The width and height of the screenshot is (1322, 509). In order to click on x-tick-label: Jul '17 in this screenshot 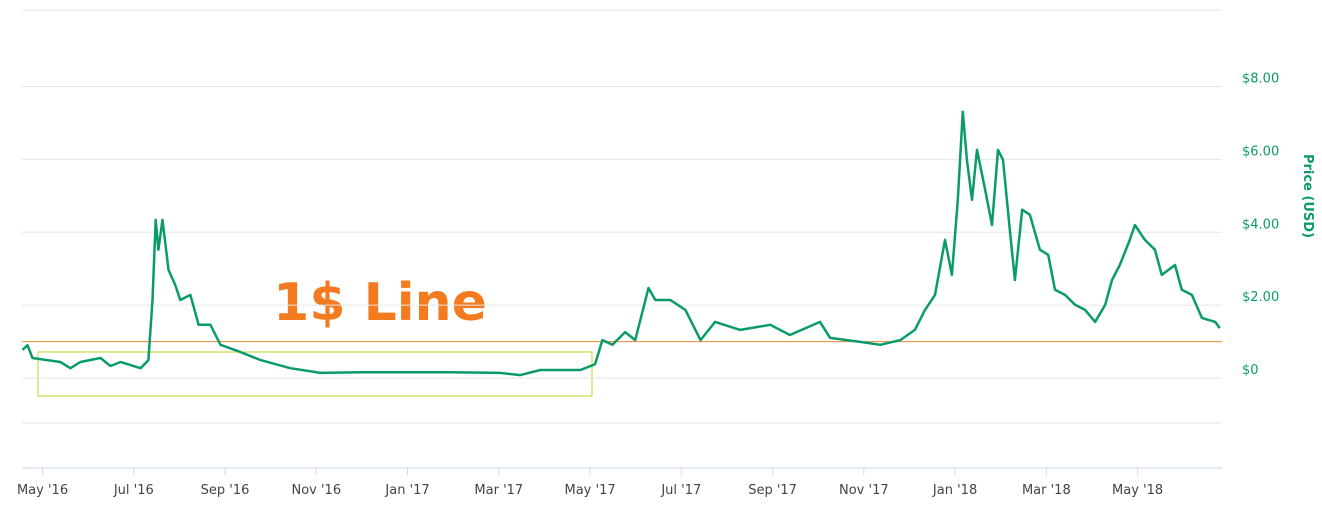, I will do `click(680, 490)`.